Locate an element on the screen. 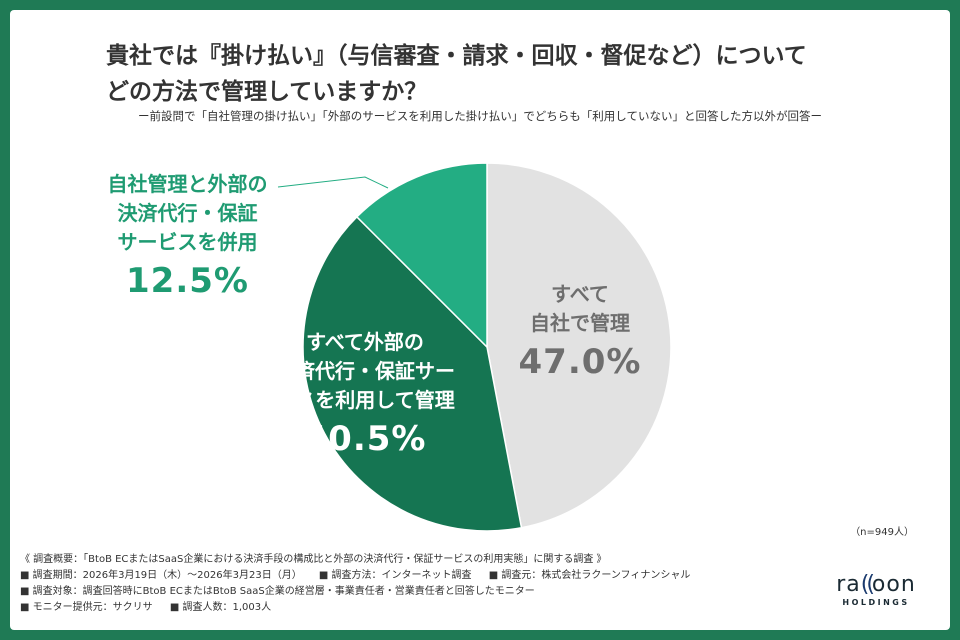  label-combined-percent: 12.5% is located at coordinates (187, 281).